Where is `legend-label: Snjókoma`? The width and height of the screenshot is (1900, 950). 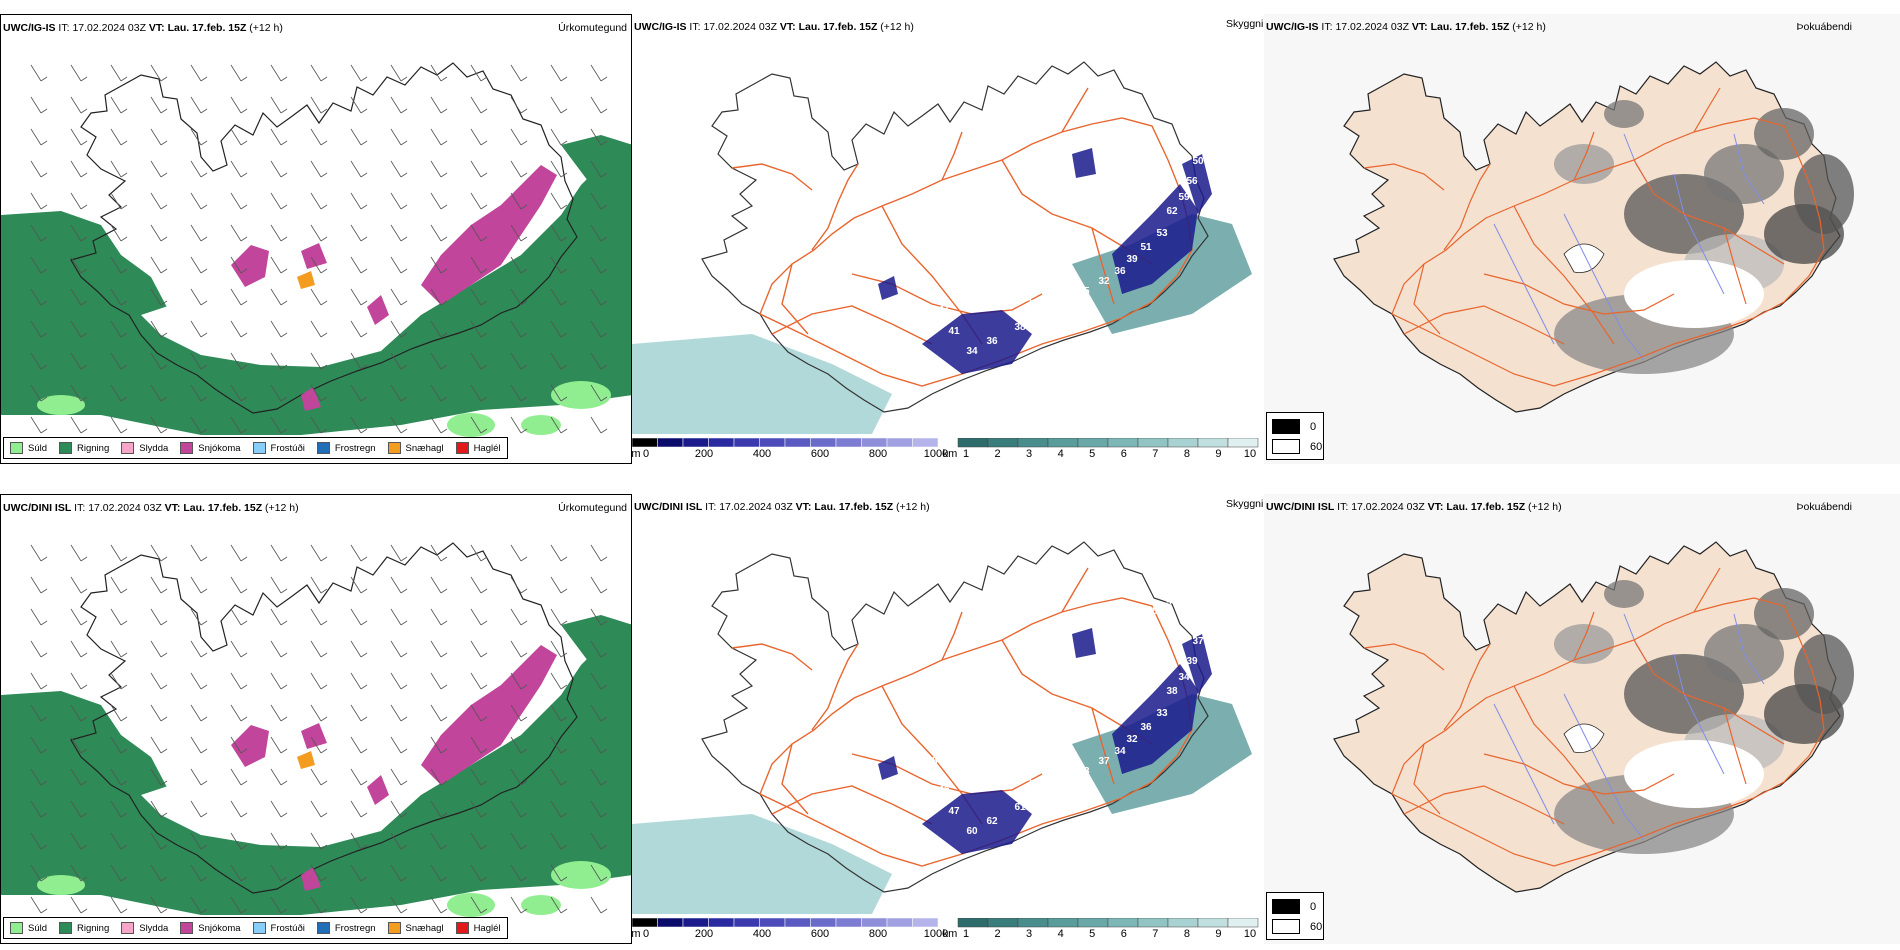 legend-label: Snjókoma is located at coordinates (219, 448).